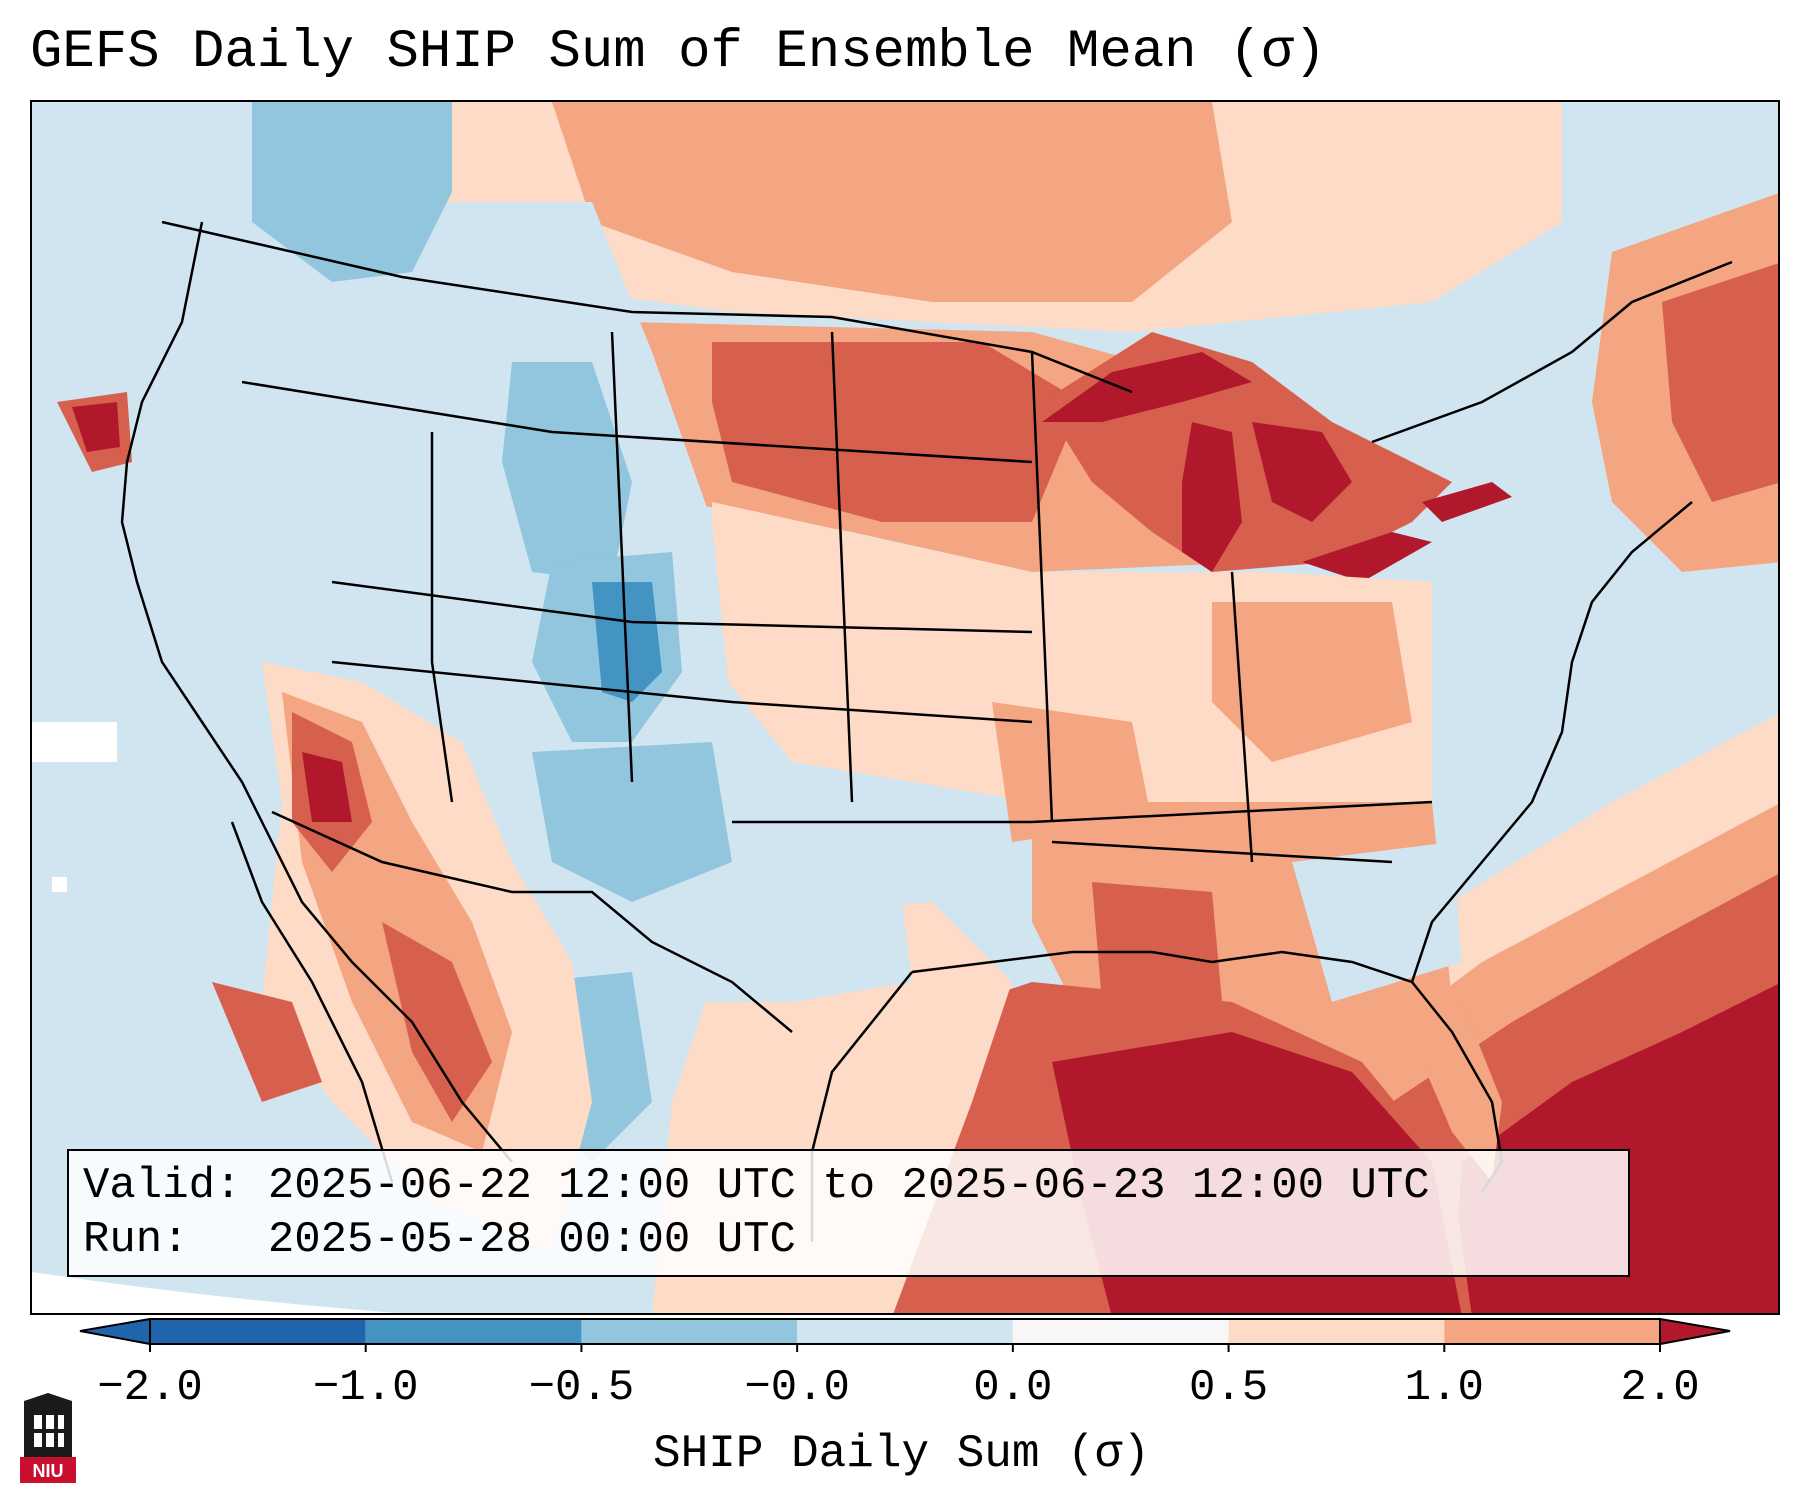 This screenshot has width=1803, height=1506. I want to click on chart-title: GEFS Daily SHIP Sum of Ensemble Mean (σ), so click(678, 52).